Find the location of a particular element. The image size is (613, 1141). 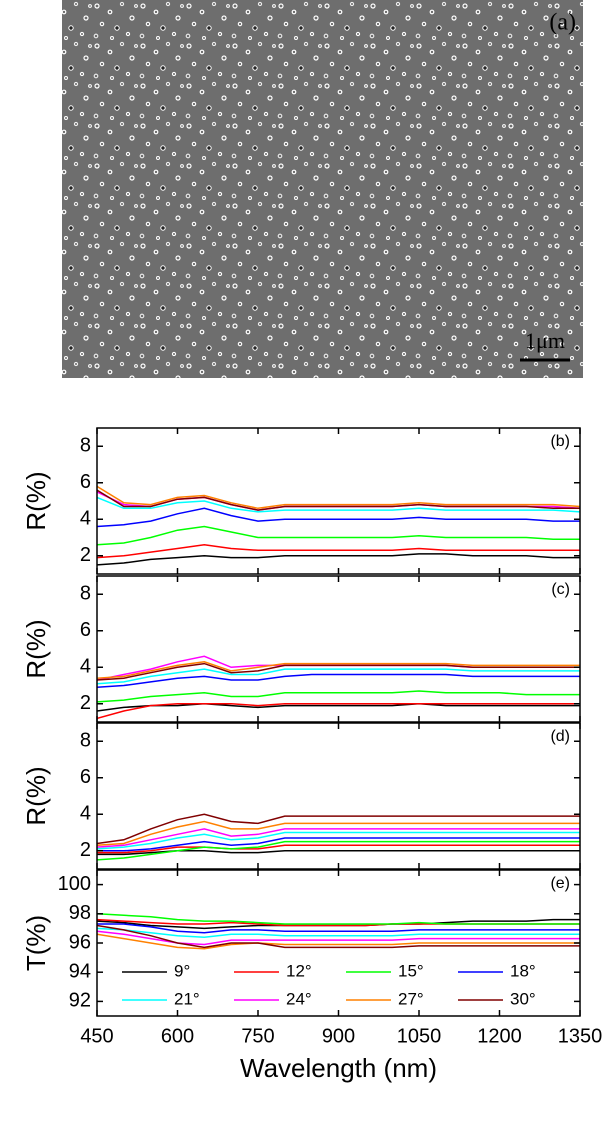

y-tick-label: 100 is located at coordinates (74, 884).